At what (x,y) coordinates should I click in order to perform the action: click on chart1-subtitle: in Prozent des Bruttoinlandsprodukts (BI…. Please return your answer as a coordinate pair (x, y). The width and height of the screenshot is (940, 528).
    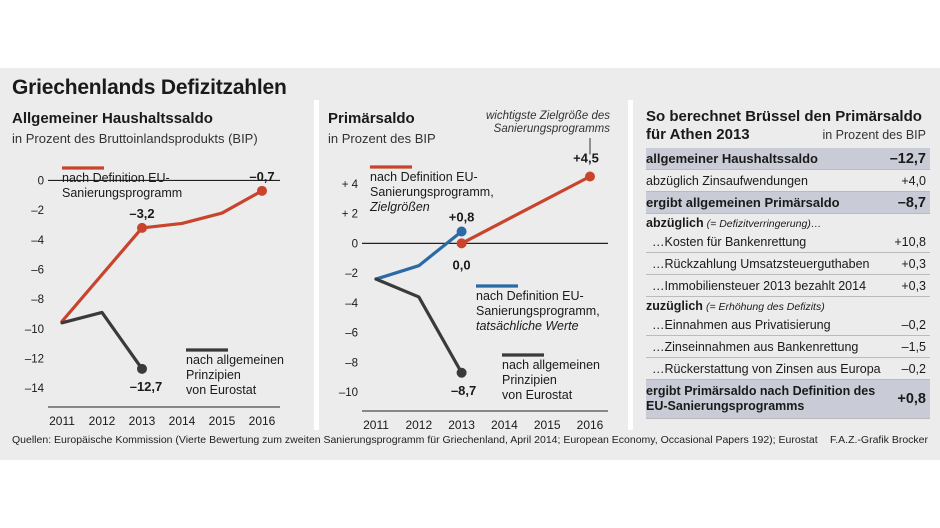
    Looking at the image, I should click on (135, 138).